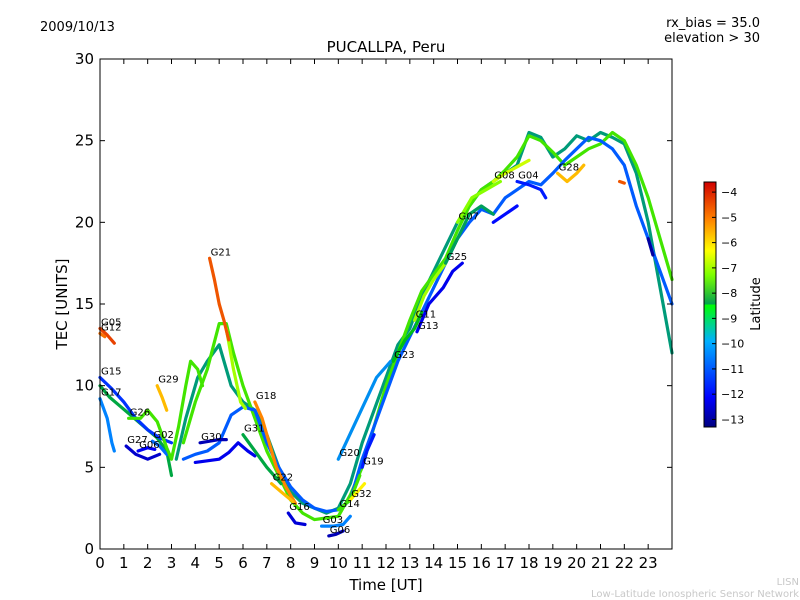 Image resolution: width=800 pixels, height=600 pixels. I want to click on satellite-label-g29: G29, so click(168, 380).